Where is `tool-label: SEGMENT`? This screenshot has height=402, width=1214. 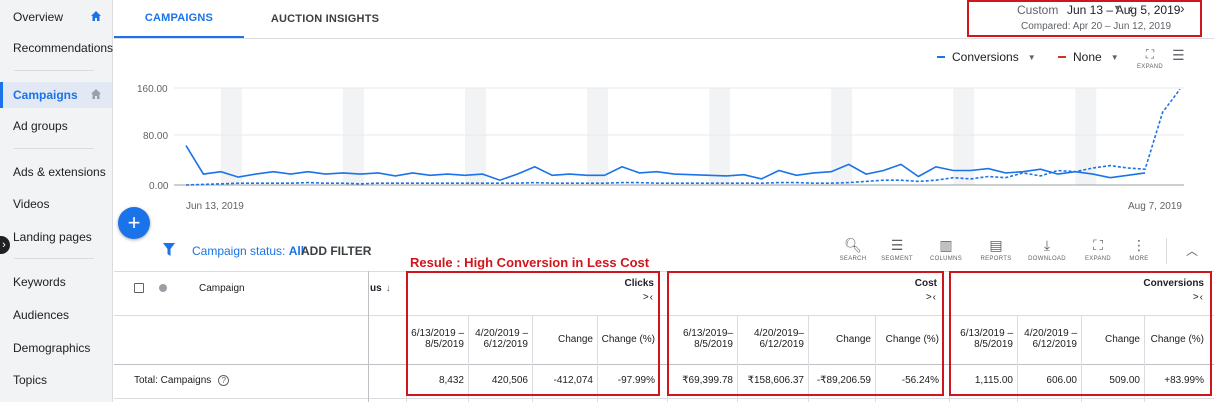 tool-label: SEGMENT is located at coordinates (897, 259).